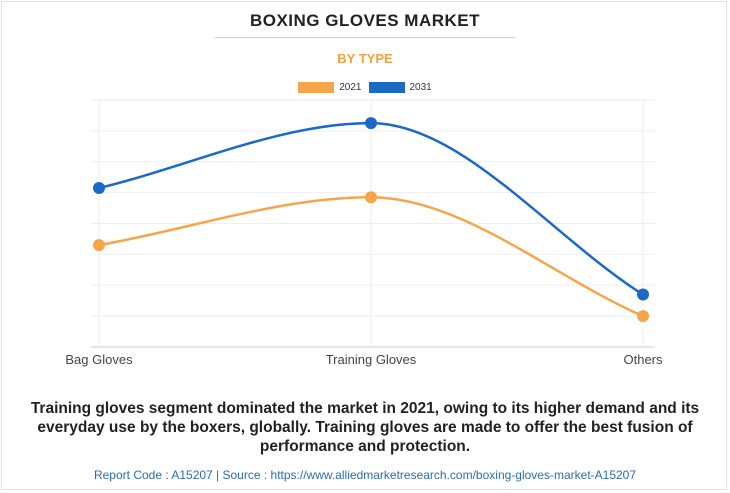 This screenshot has height=493, width=730. I want to click on marker-2021-others, so click(643, 316).